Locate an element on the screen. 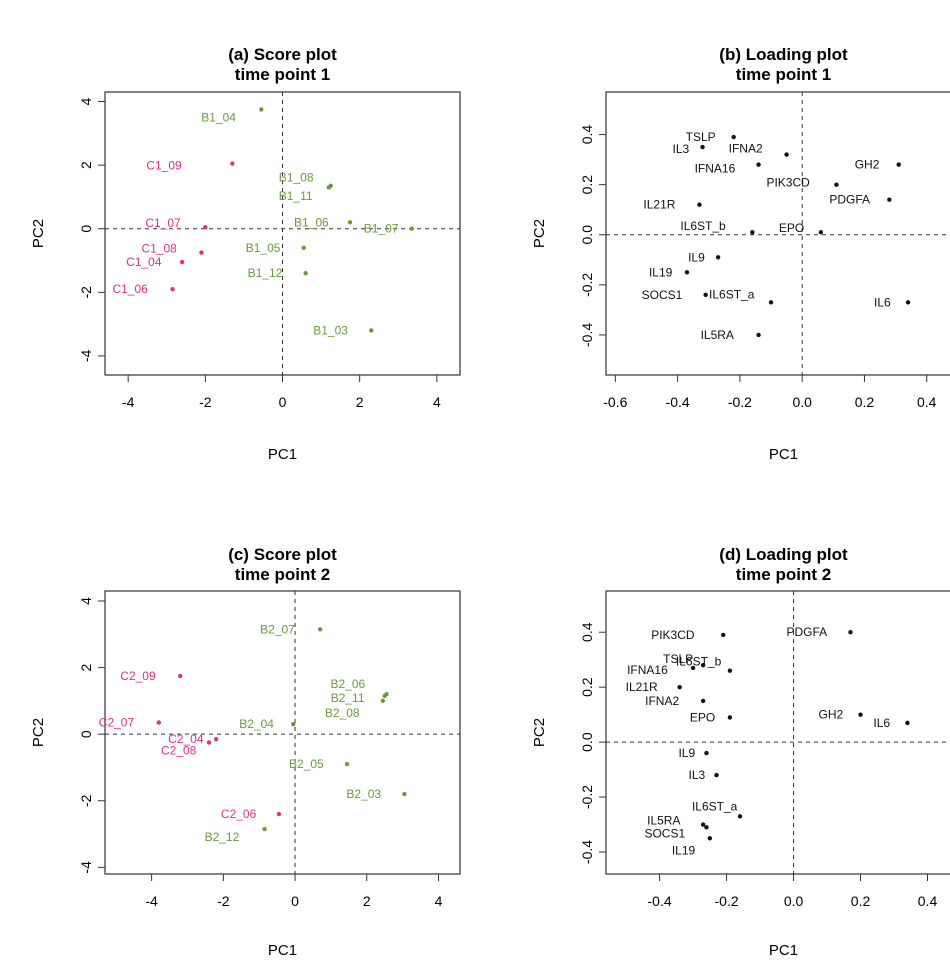  point-label: PDGFA is located at coordinates (849, 200).